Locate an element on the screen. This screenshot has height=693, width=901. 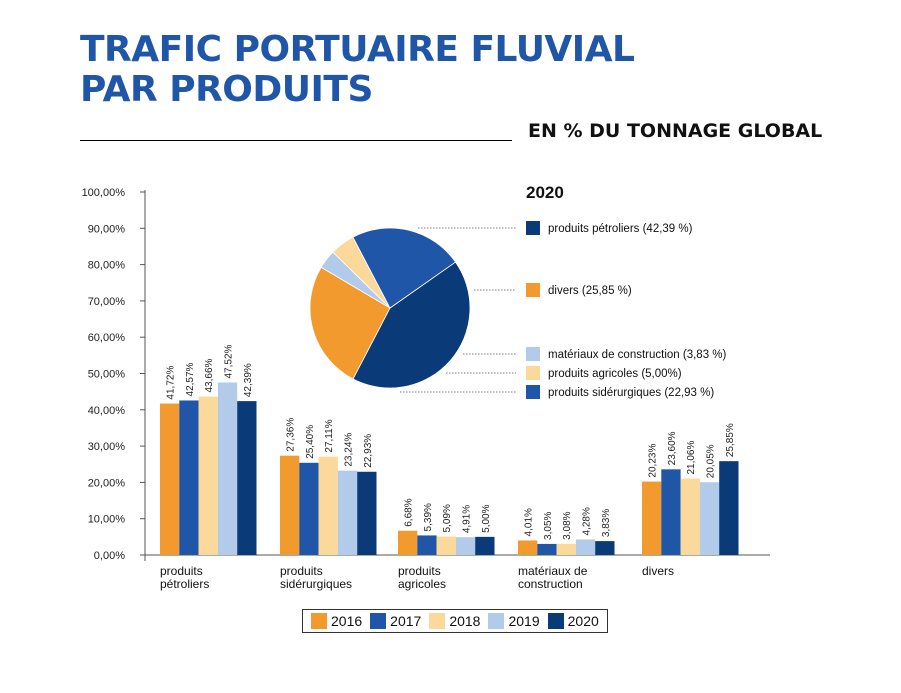
bar-data-label: 3,08% is located at coordinates (567, 525).